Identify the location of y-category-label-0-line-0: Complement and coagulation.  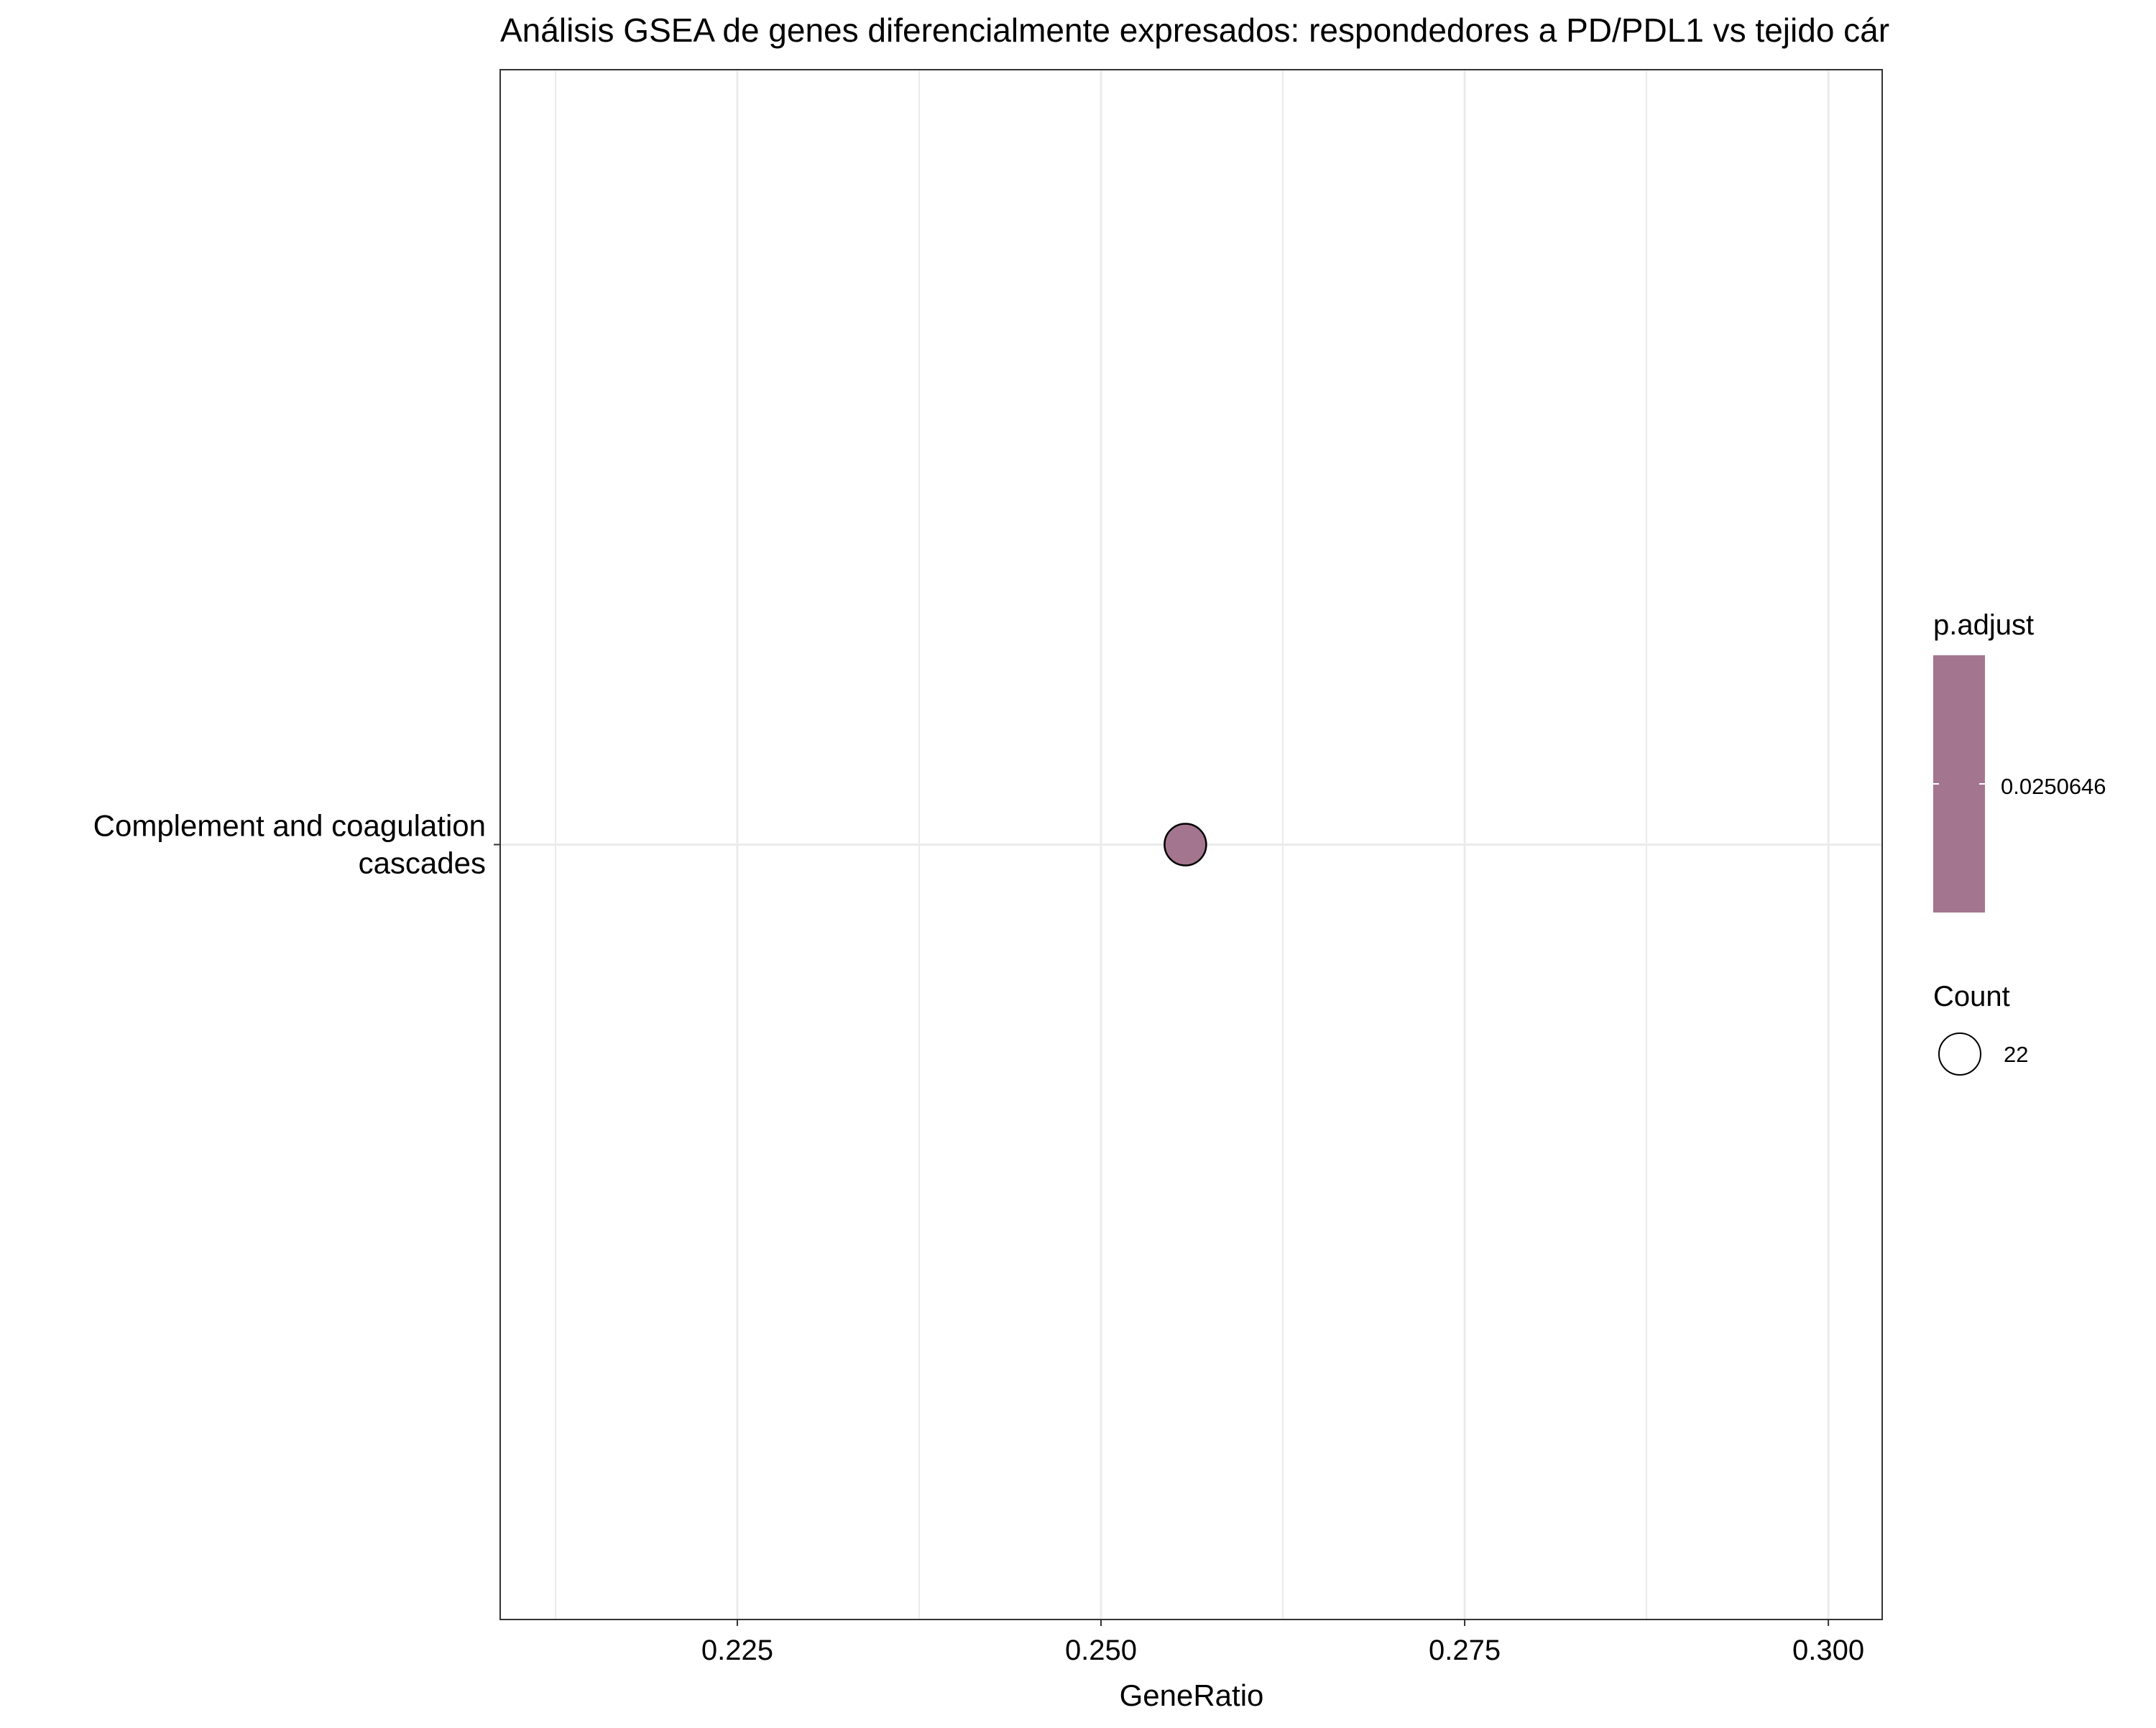
(289, 826).